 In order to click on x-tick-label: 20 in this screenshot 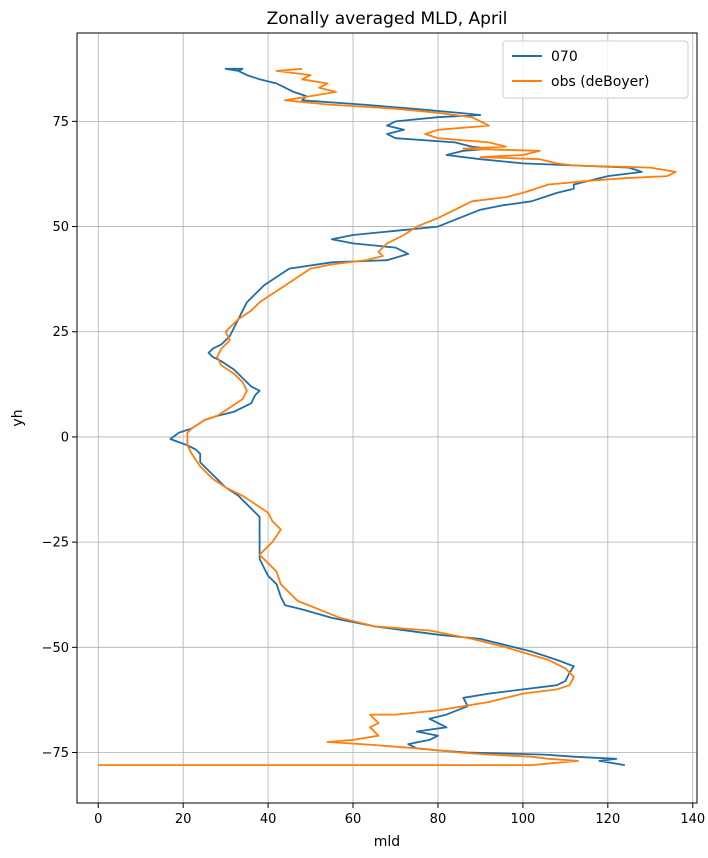, I will do `click(183, 819)`.